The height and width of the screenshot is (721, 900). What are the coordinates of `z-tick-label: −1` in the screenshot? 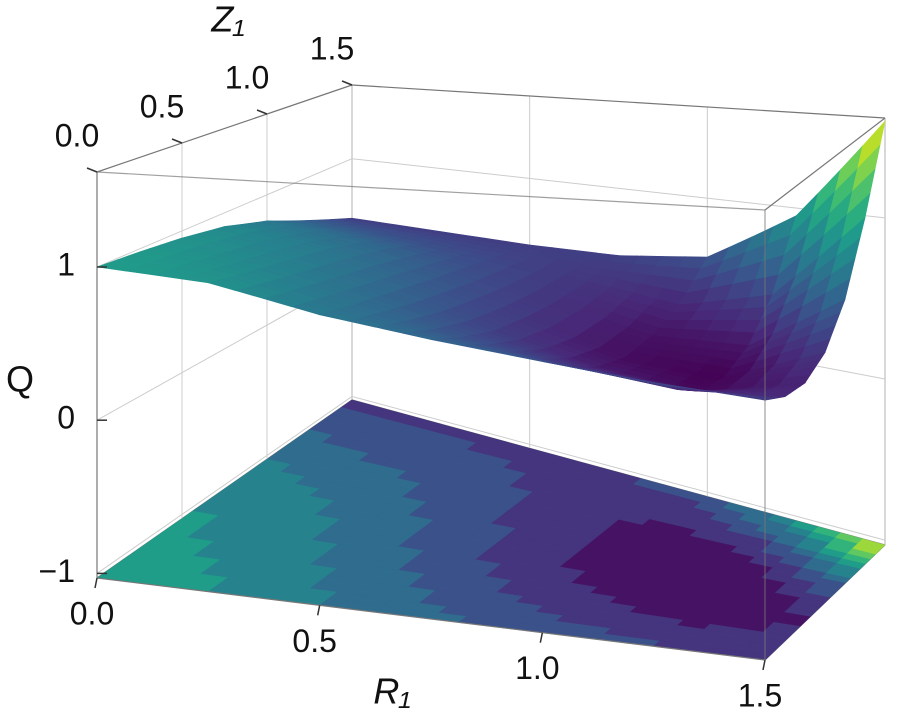 It's located at (57, 571).